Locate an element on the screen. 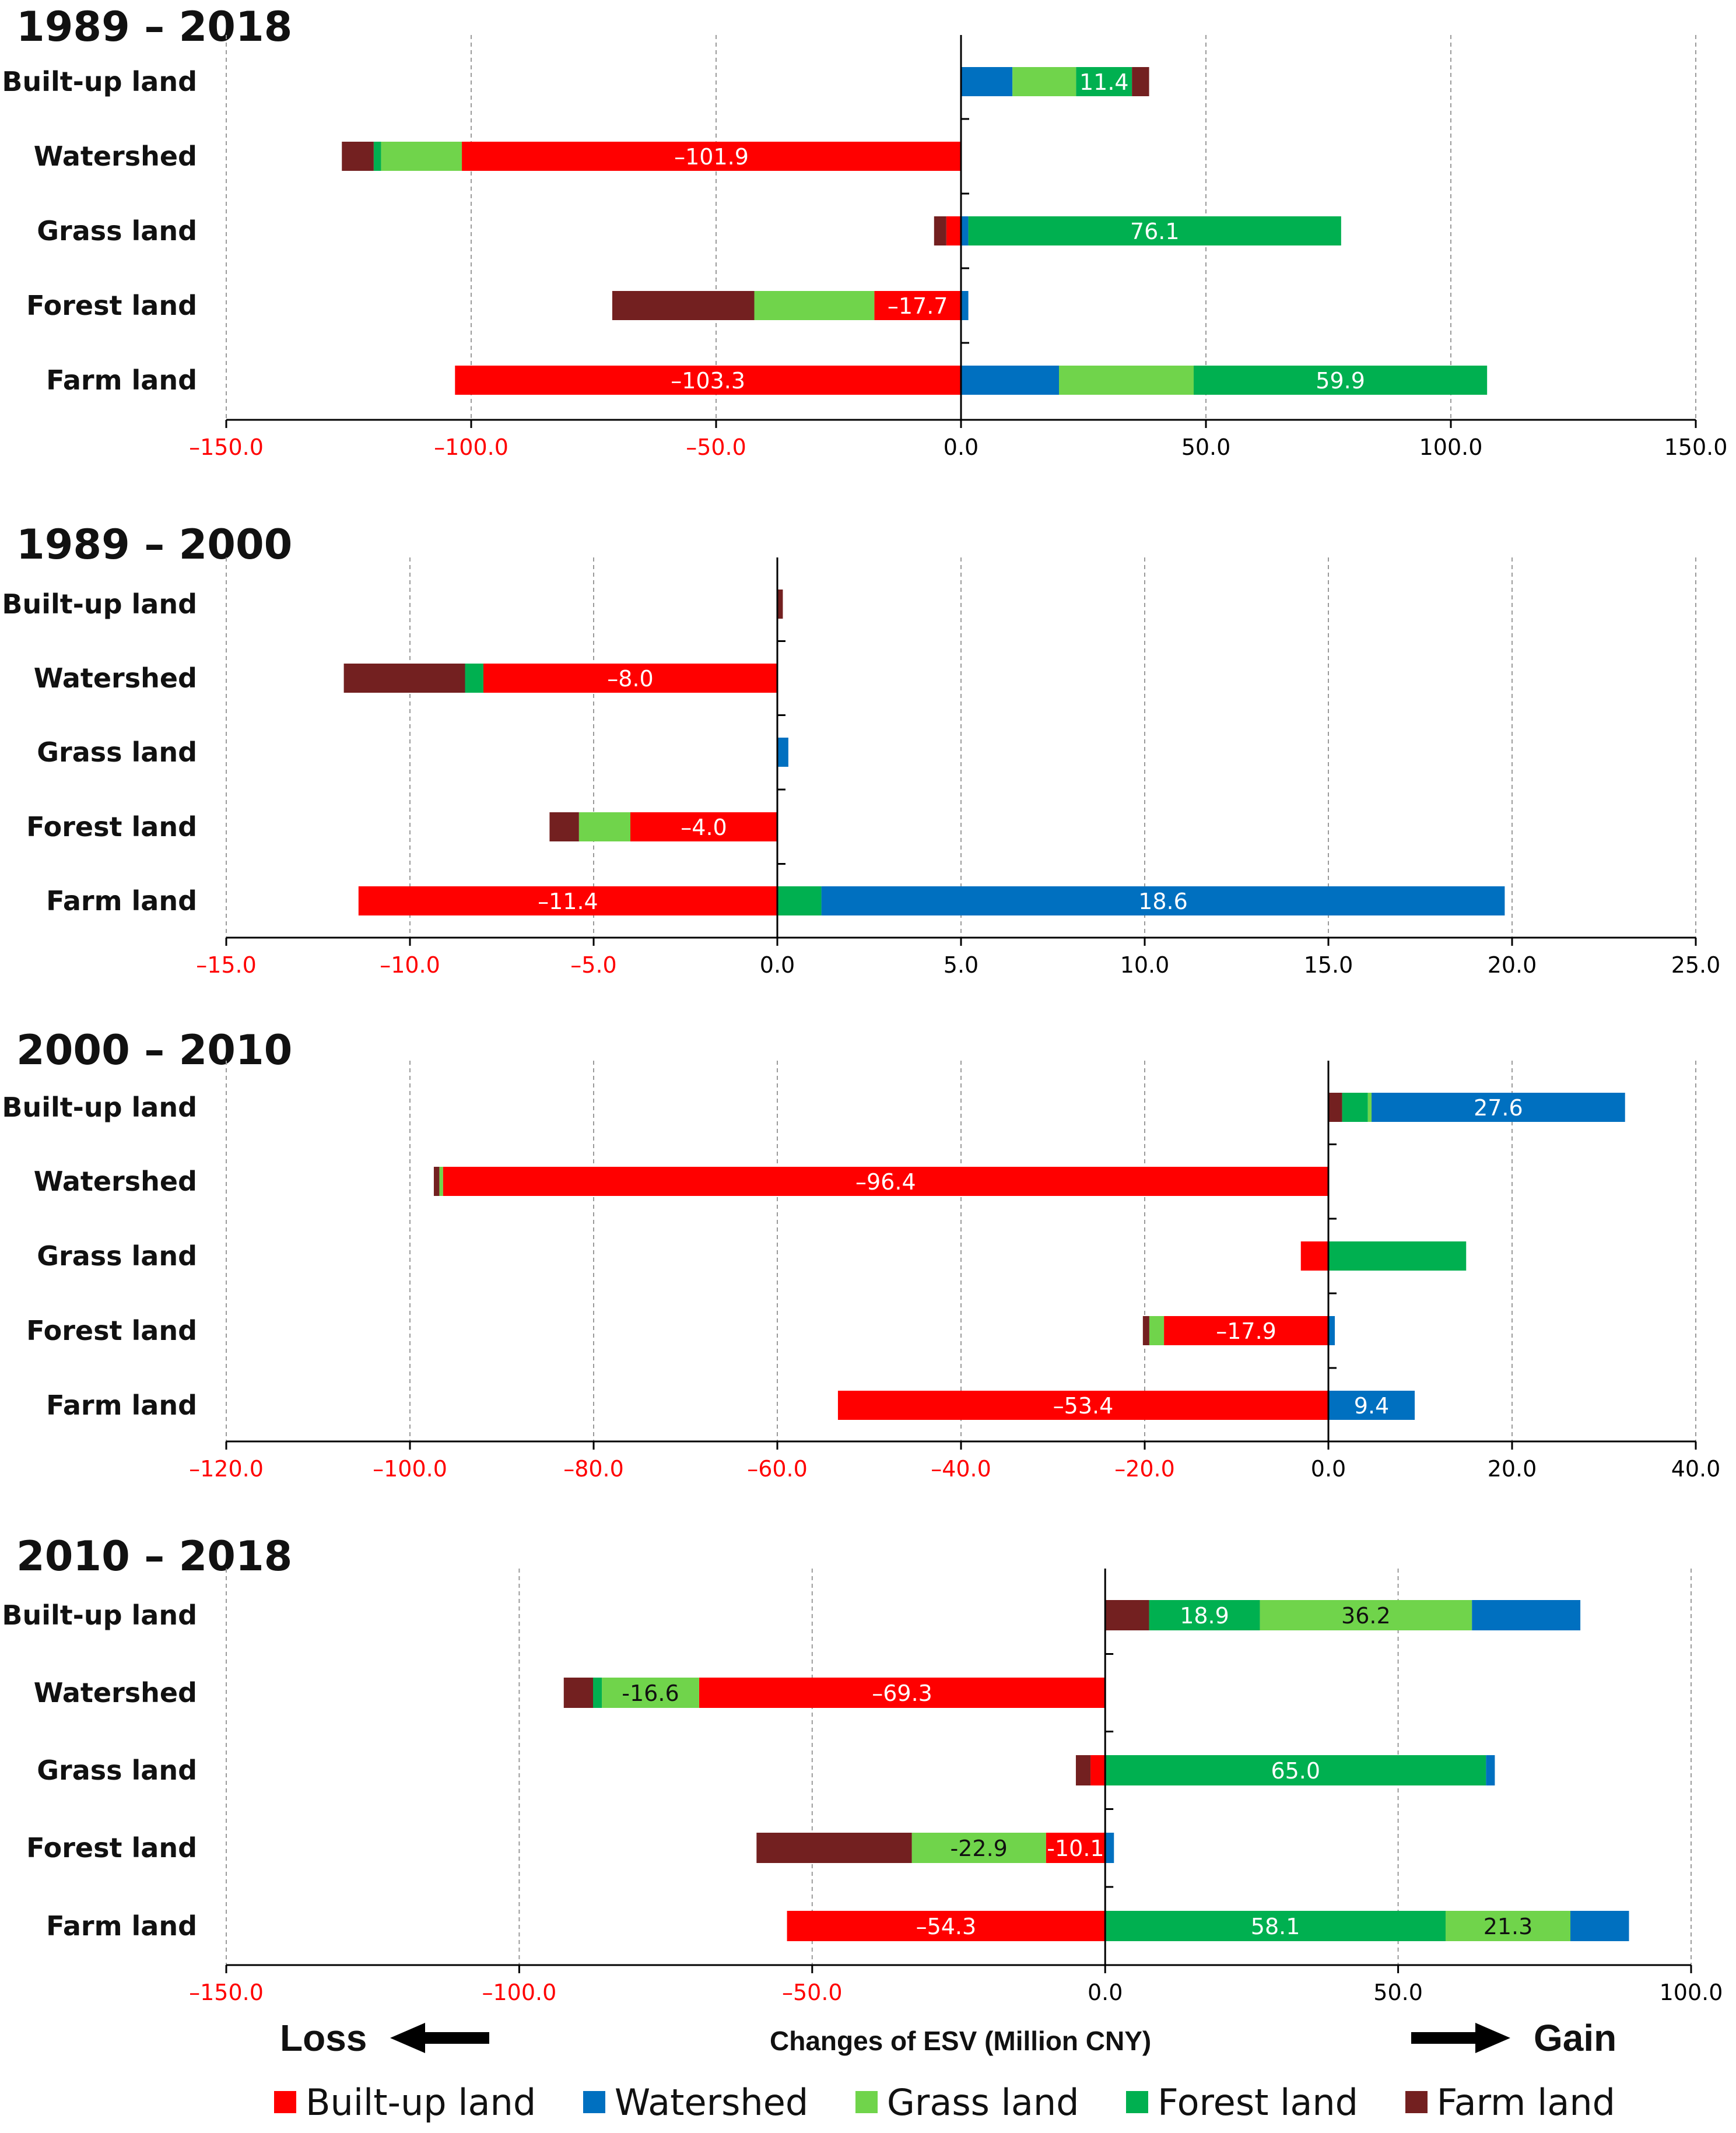 The image size is (1736, 2133). legend-label-built-up-land: Built-up land is located at coordinates (421, 2102).